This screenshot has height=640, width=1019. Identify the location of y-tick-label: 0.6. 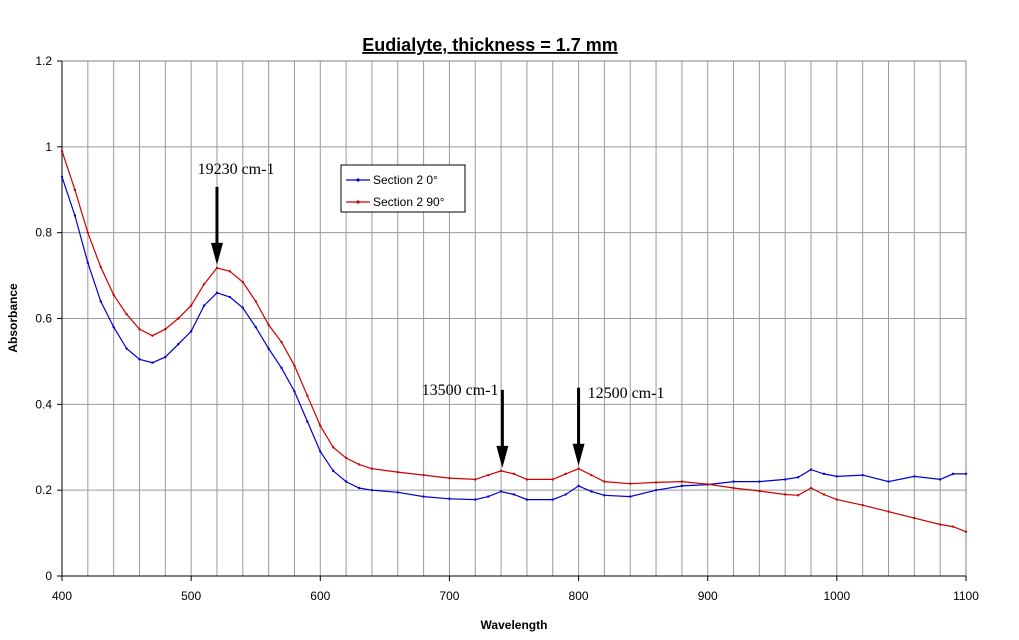
(43, 319).